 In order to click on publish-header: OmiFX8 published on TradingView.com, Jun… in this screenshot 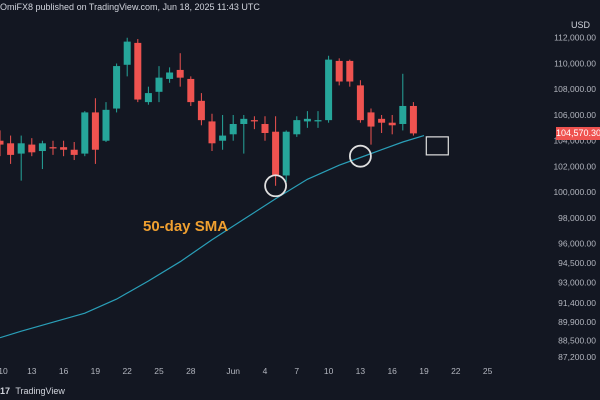, I will do `click(130, 7)`.